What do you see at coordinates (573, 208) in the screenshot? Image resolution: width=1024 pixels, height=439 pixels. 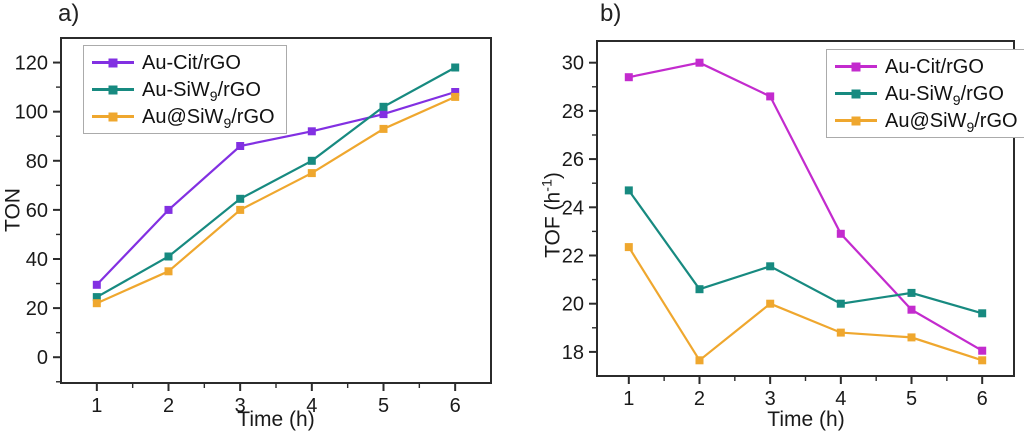 I see `y-tick-label: 24` at bounding box center [573, 208].